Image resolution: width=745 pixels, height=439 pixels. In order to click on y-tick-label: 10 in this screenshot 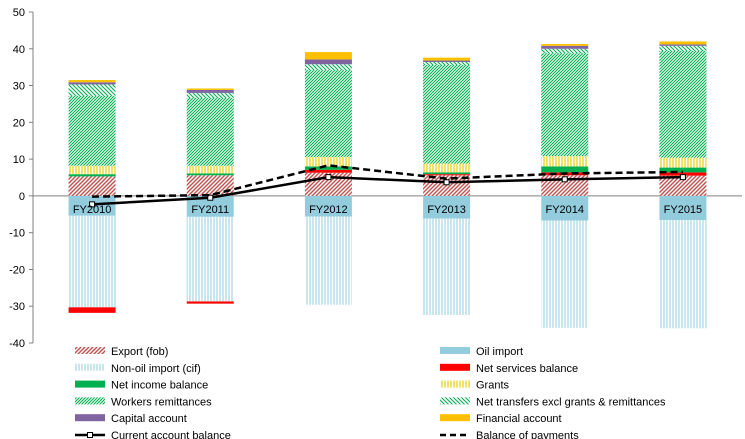, I will do `click(19, 160)`.